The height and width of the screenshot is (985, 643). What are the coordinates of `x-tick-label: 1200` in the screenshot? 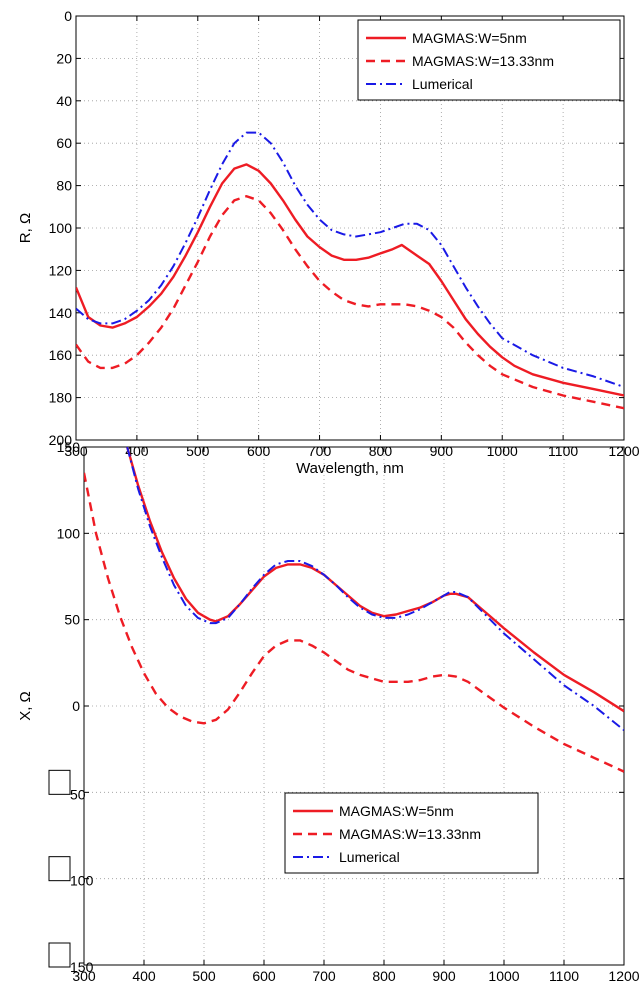 It's located at (623, 976).